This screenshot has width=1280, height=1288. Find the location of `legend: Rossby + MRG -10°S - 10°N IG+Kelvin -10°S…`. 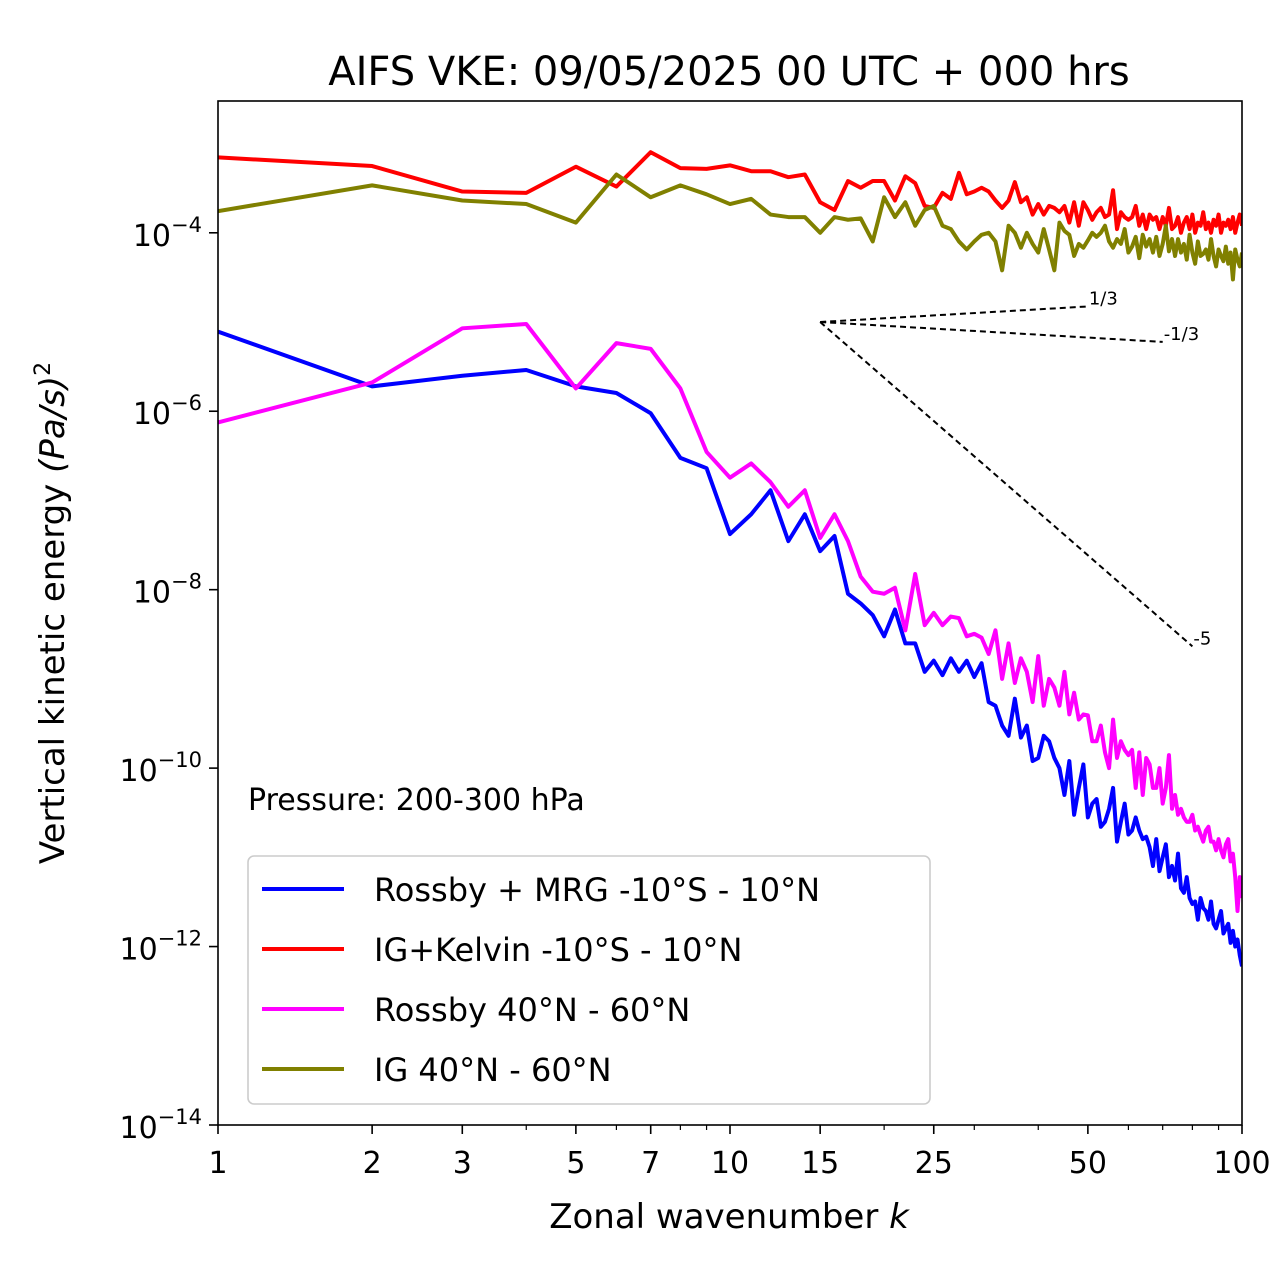

legend: Rossby + MRG -10°S - 10°N IG+Kelvin -10°S… is located at coordinates (589, 980).